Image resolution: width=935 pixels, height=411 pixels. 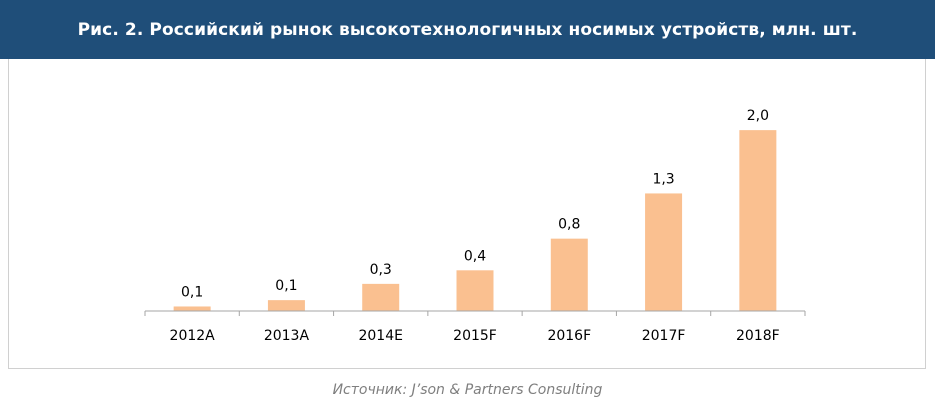 What do you see at coordinates (758, 220) in the screenshot?
I see `bar-2018F` at bounding box center [758, 220].